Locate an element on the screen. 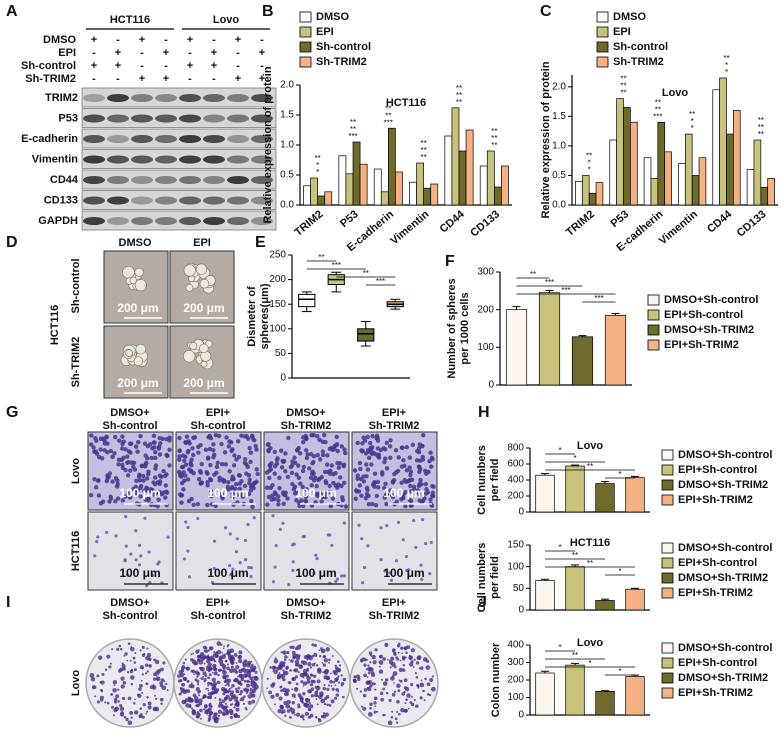 This screenshot has width=784, height=746. panel-letter: B is located at coordinates (268, 11).